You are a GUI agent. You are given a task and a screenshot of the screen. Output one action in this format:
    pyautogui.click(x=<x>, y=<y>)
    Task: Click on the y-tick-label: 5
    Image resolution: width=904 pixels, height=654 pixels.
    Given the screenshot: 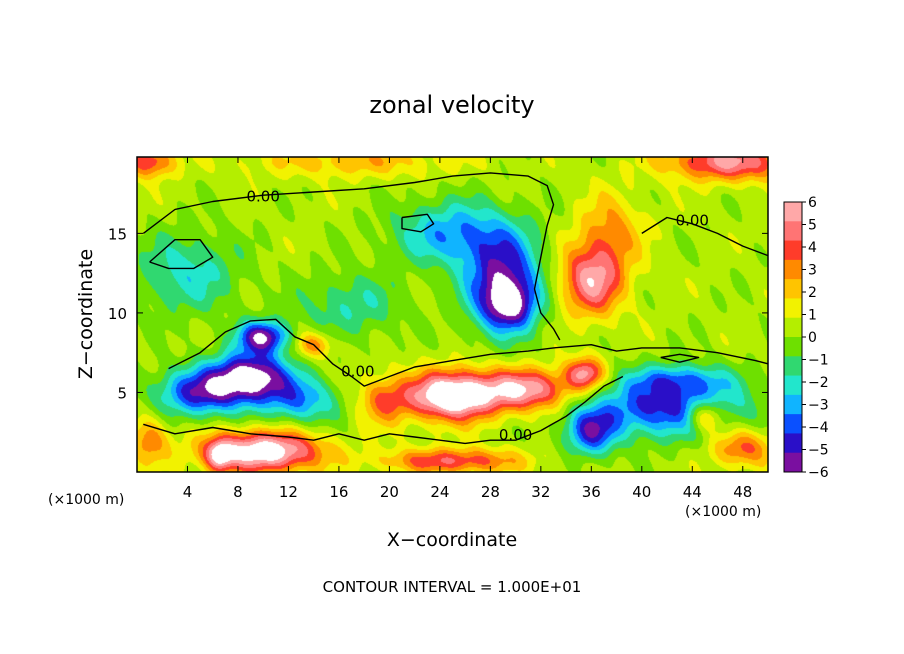 What is the action you would take?
    pyautogui.click(x=122, y=393)
    